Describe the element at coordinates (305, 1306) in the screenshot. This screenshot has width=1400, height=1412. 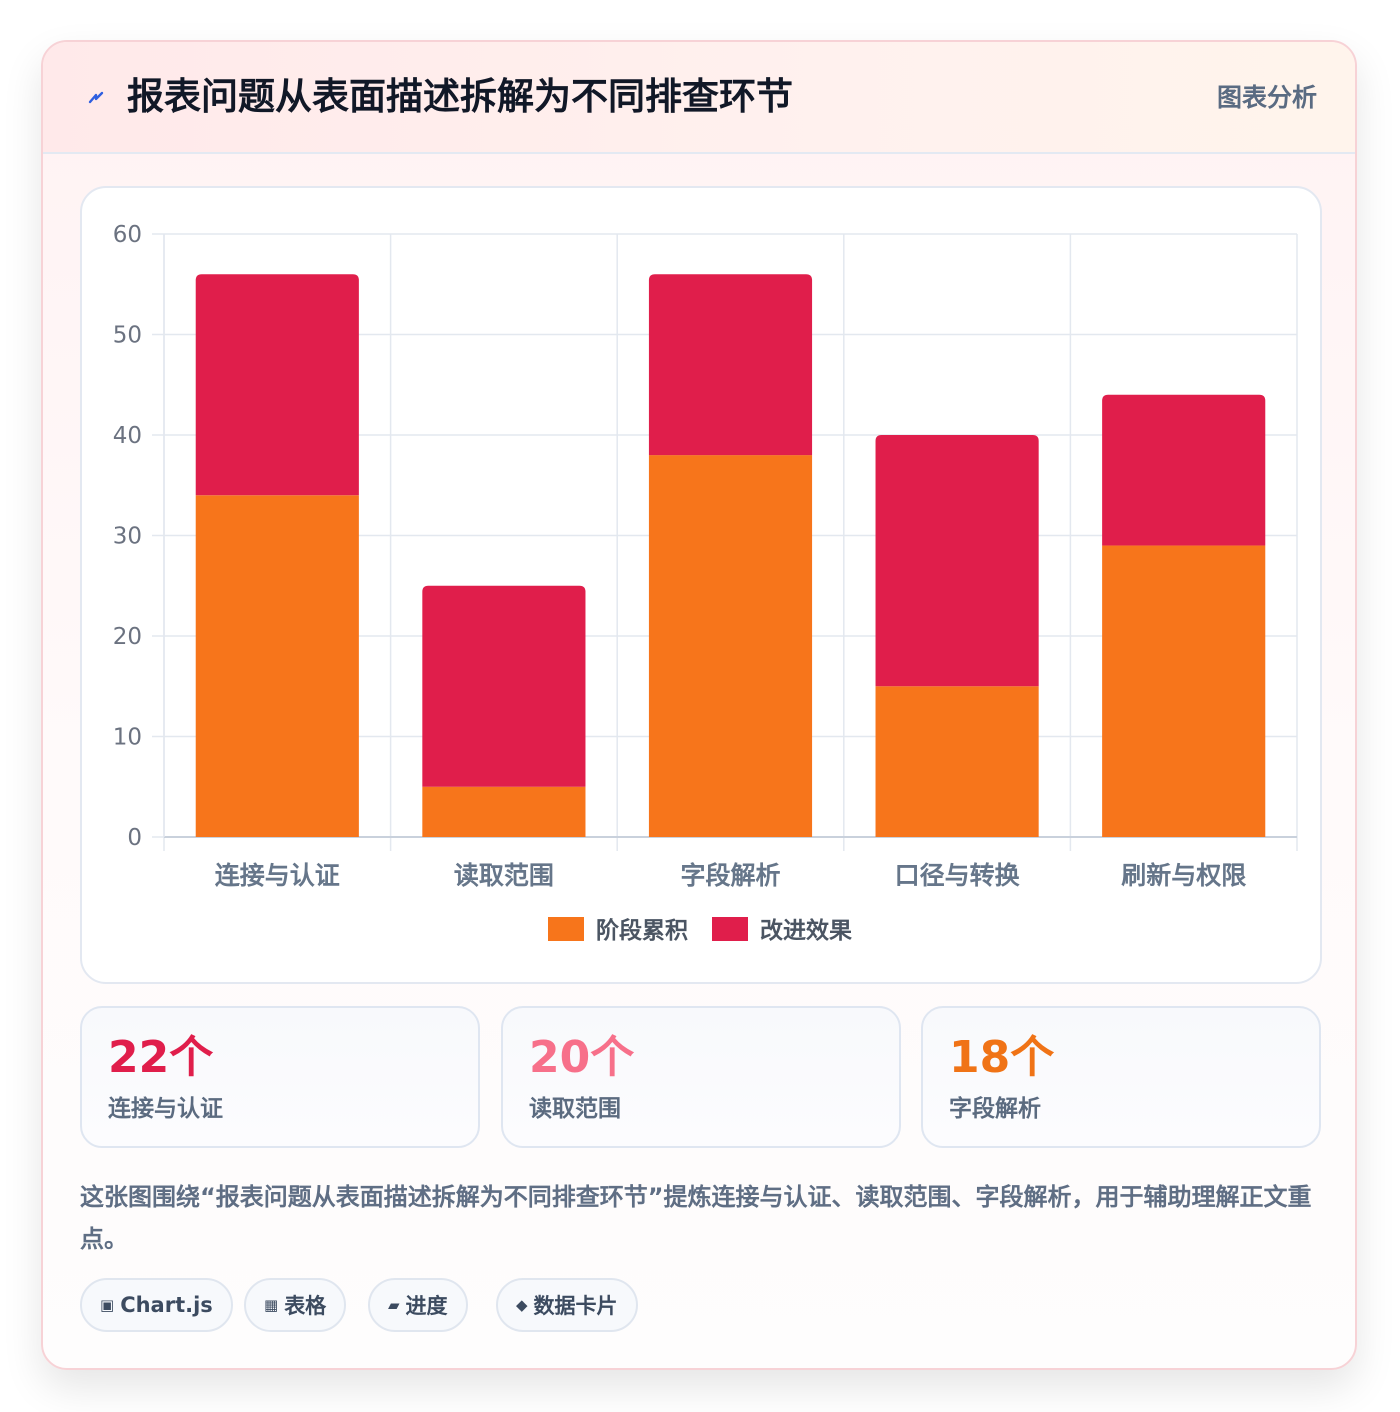
I see `chip-label: 表格` at that location.